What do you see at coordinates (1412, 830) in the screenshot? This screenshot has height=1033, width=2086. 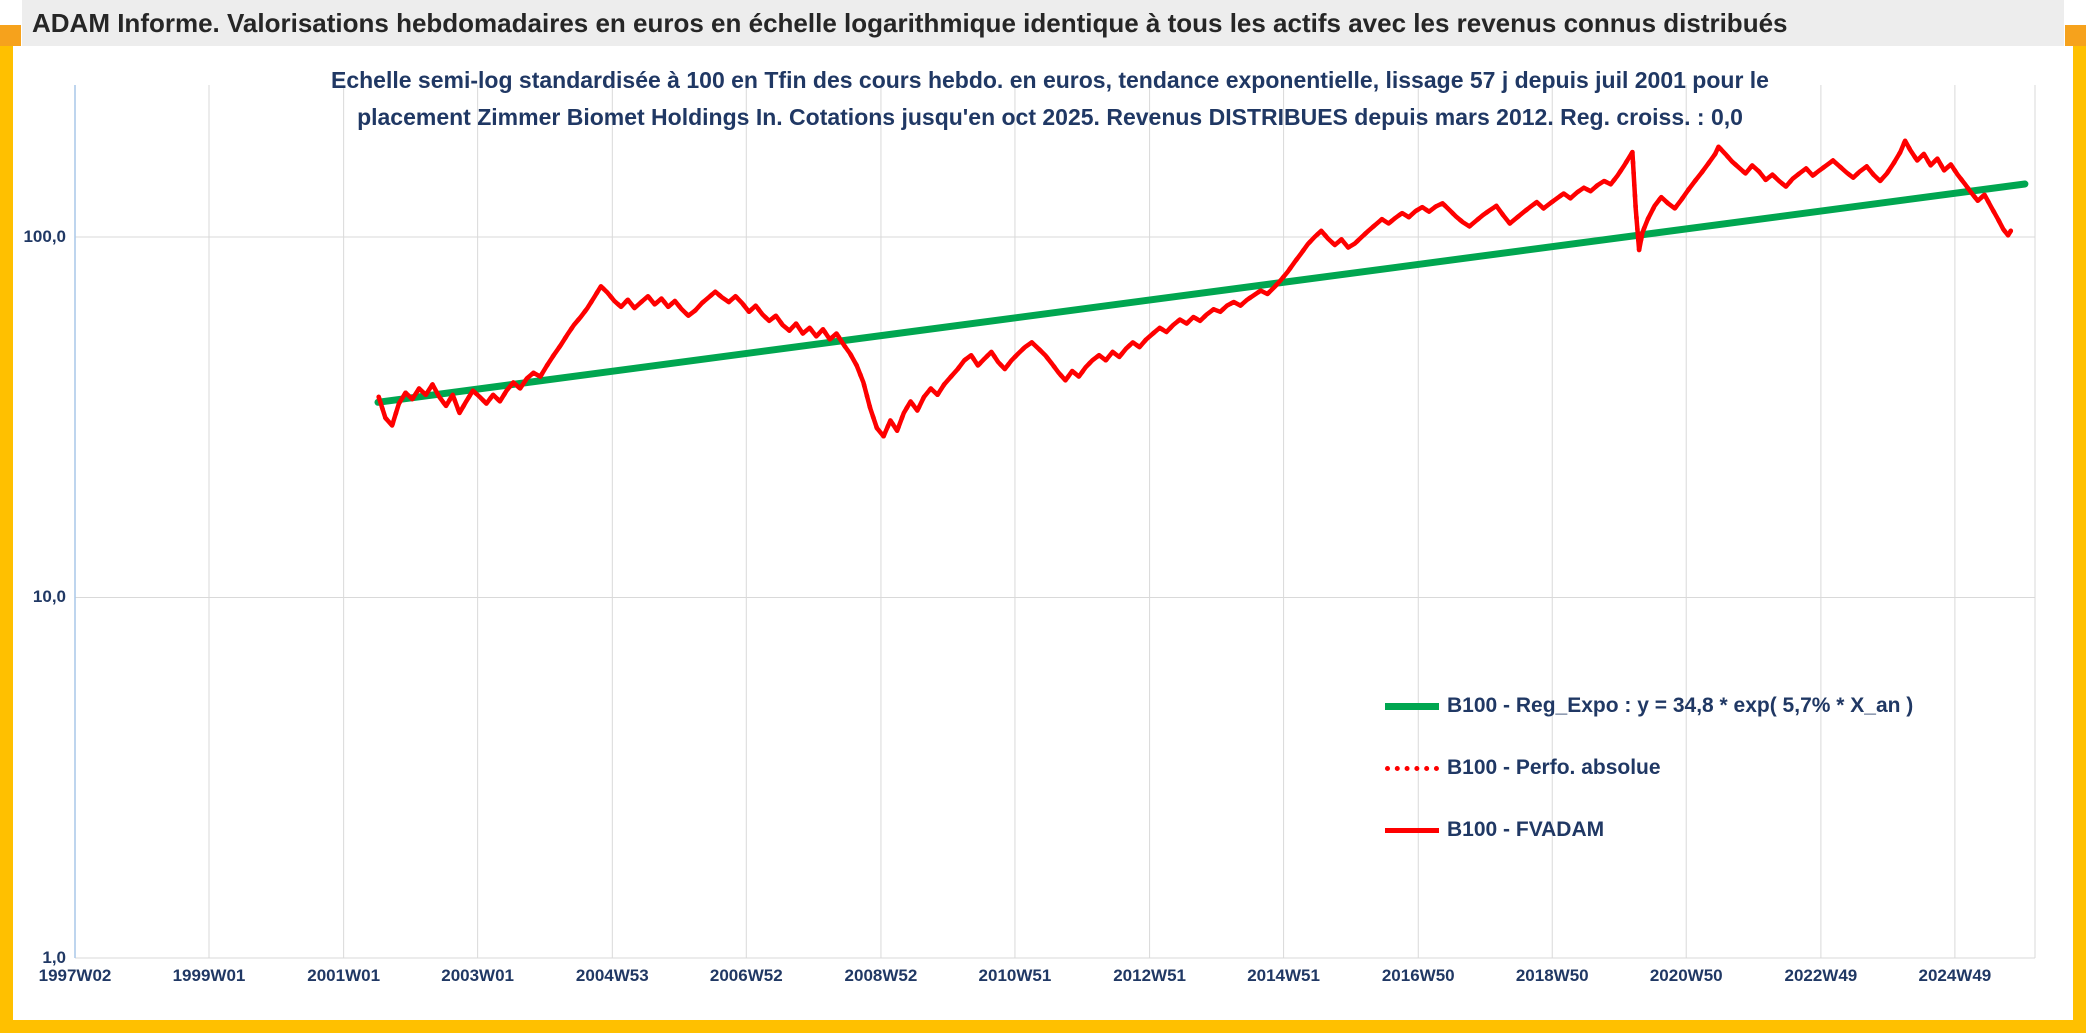 I see `red-solid-line-swatch-icon` at bounding box center [1412, 830].